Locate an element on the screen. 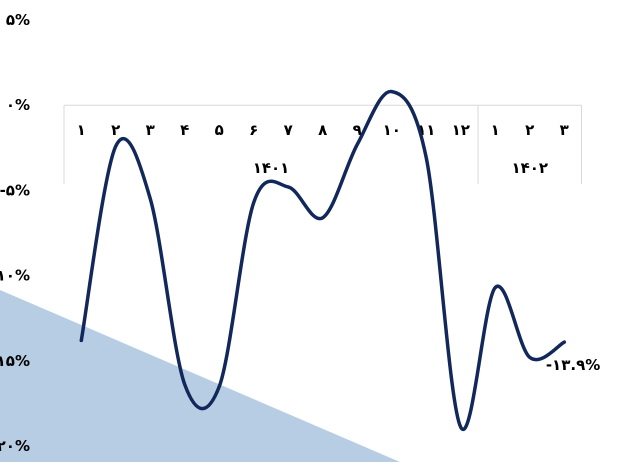 This screenshot has width=623, height=462. x-tick-label: ۱۰ is located at coordinates (392, 130).